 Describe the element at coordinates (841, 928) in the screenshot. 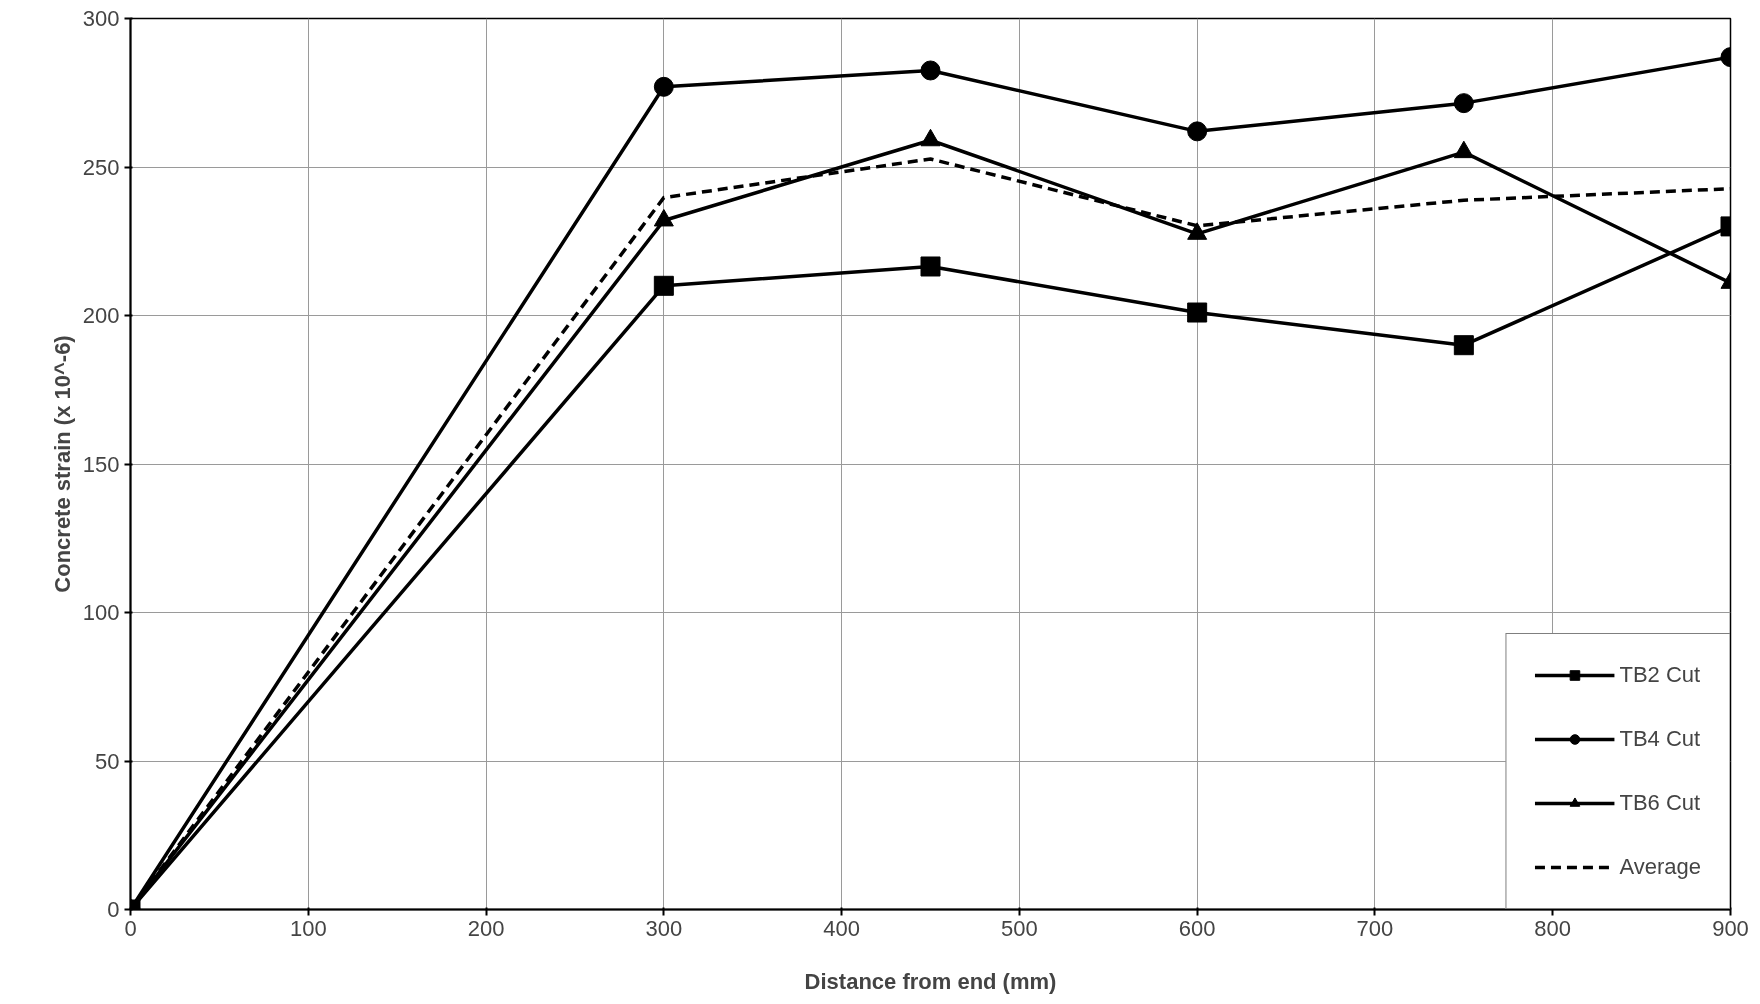

I see `x-tick-label: 400` at that location.